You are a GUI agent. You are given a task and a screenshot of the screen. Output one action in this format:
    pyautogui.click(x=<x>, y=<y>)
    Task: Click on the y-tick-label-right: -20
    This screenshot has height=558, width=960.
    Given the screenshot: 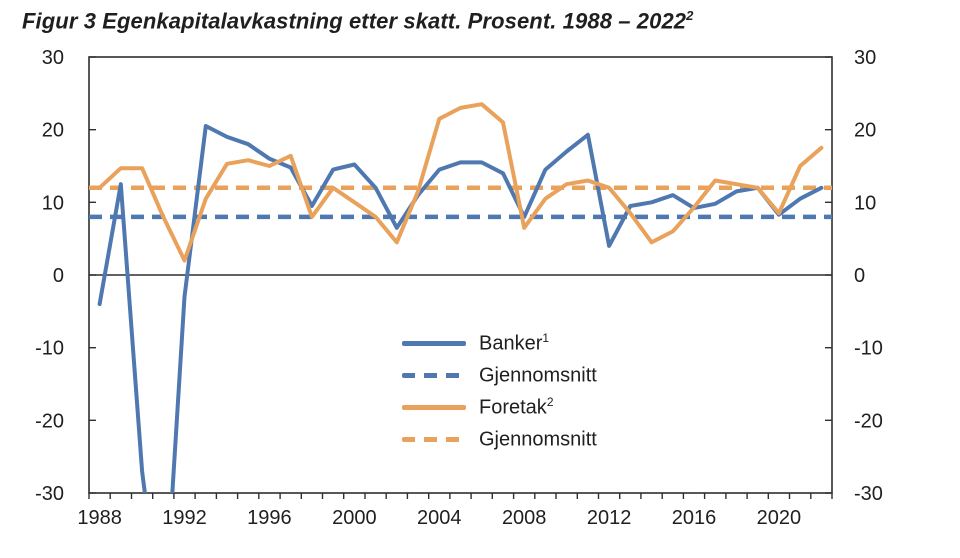 What is the action you would take?
    pyautogui.click(x=868, y=421)
    